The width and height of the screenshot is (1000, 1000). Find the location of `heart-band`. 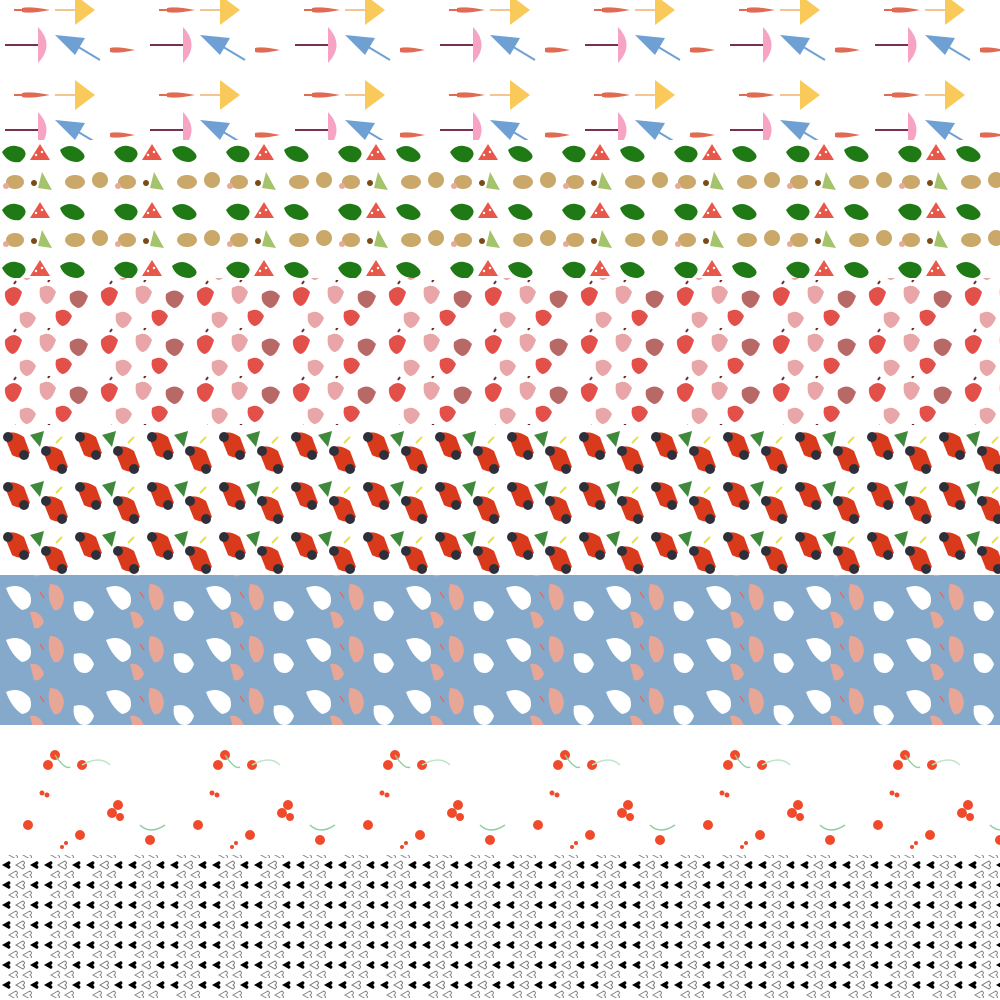

heart-band is located at coordinates (500, 927).